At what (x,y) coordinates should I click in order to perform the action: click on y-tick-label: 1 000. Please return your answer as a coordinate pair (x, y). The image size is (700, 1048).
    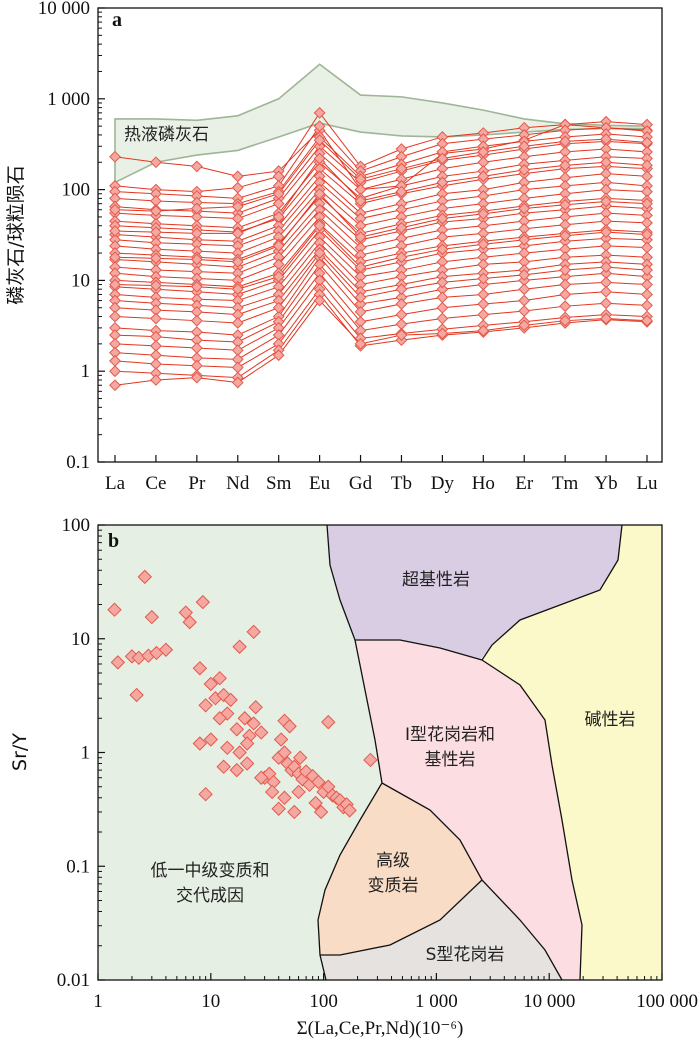
    Looking at the image, I should click on (68, 99).